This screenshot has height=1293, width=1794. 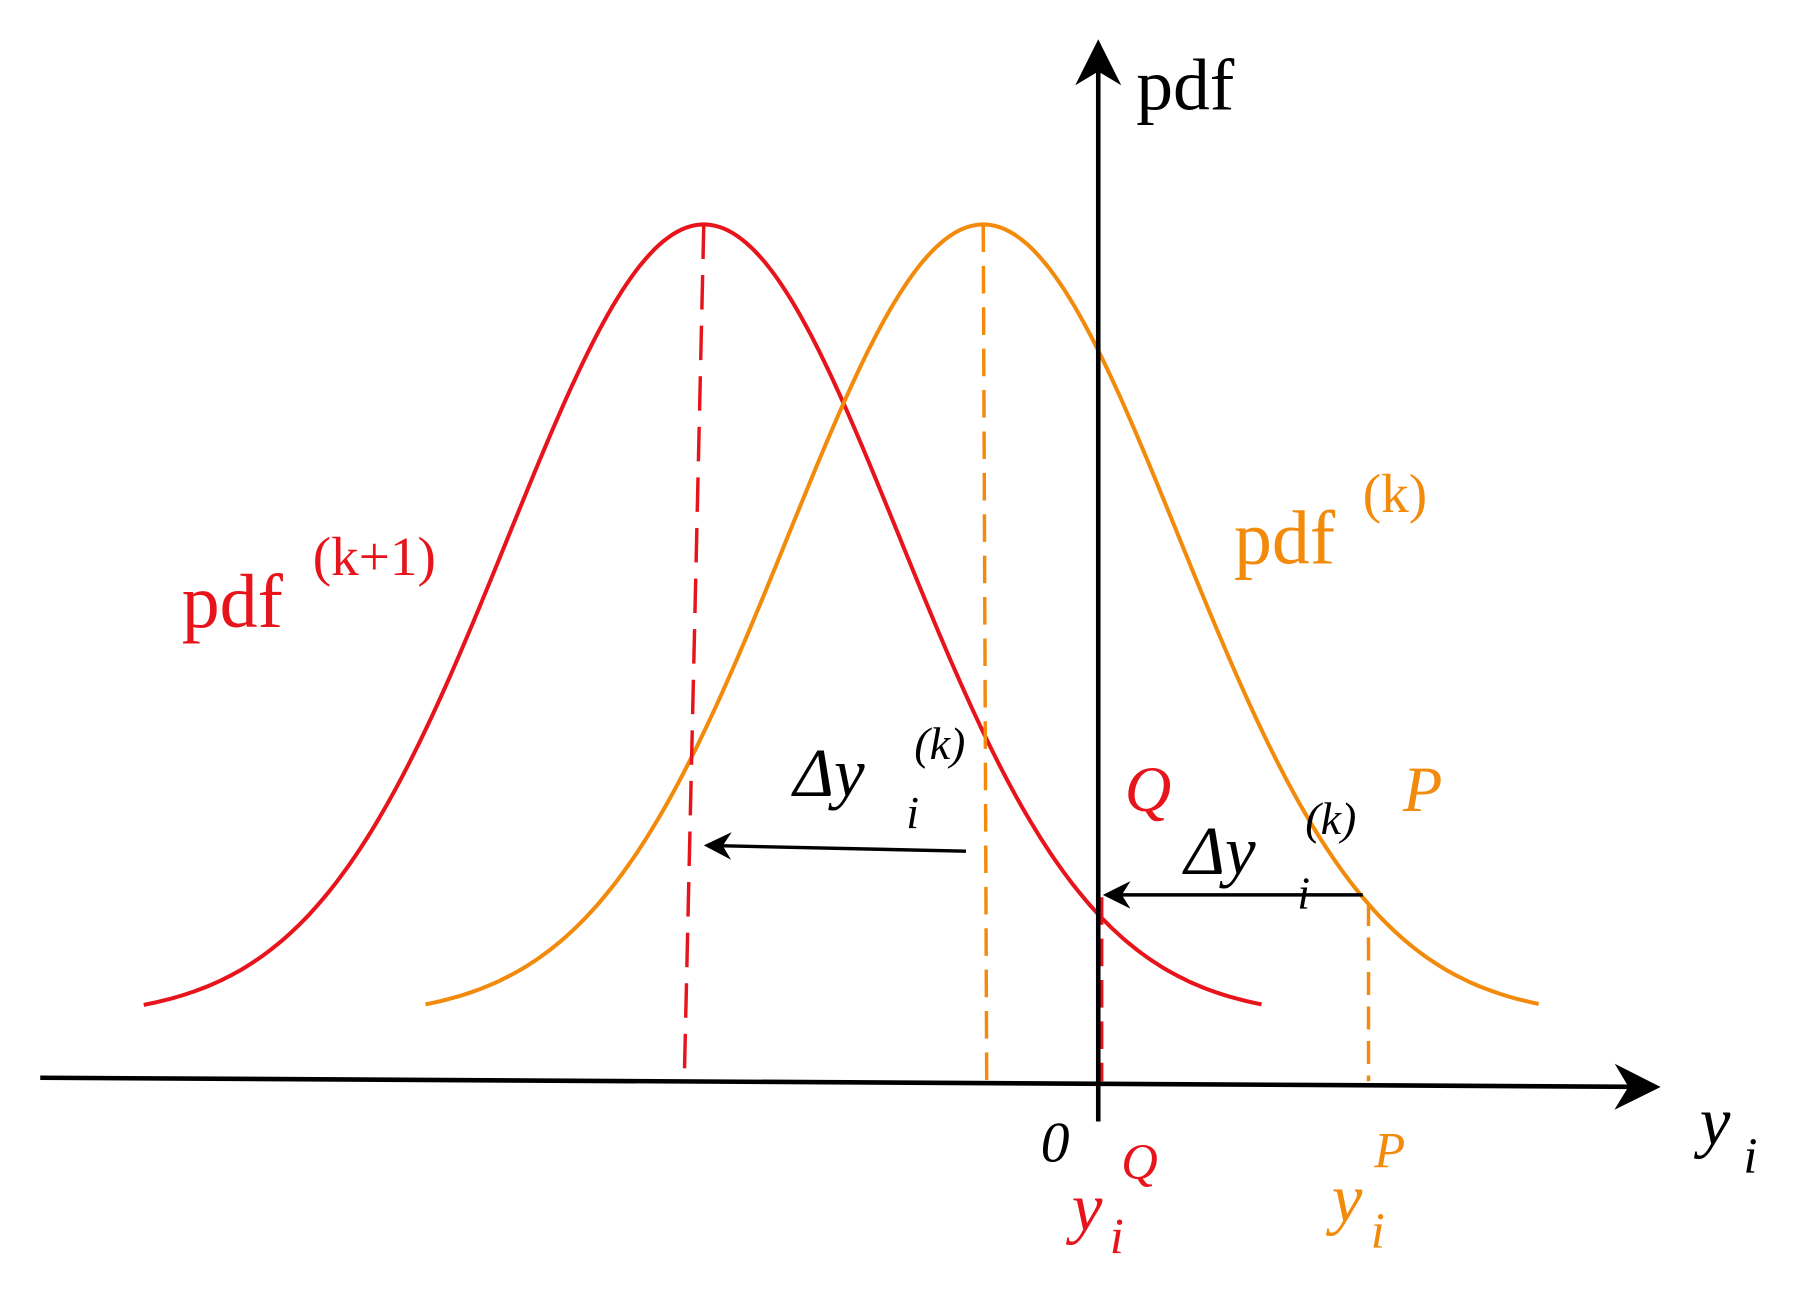 What do you see at coordinates (1422, 789) in the screenshot?
I see `point-label: P` at bounding box center [1422, 789].